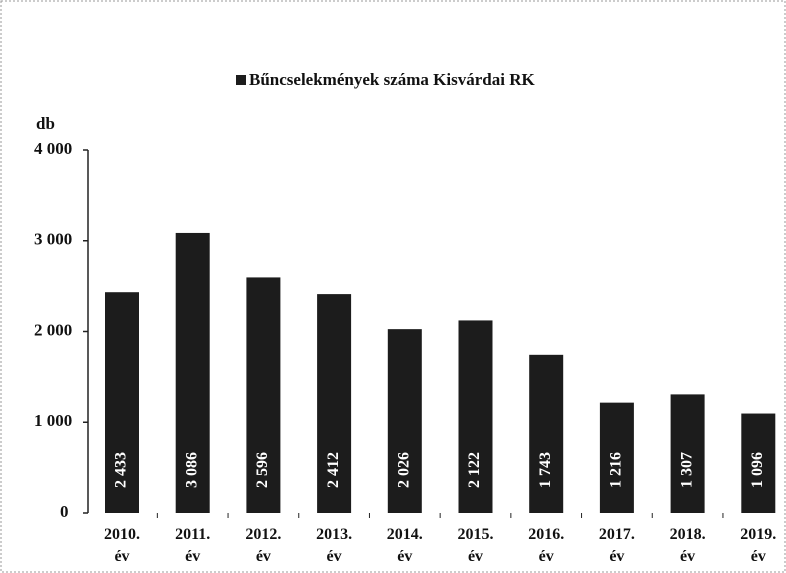  What do you see at coordinates (757, 470) in the screenshot?
I see `data-label: 1 096` at bounding box center [757, 470].